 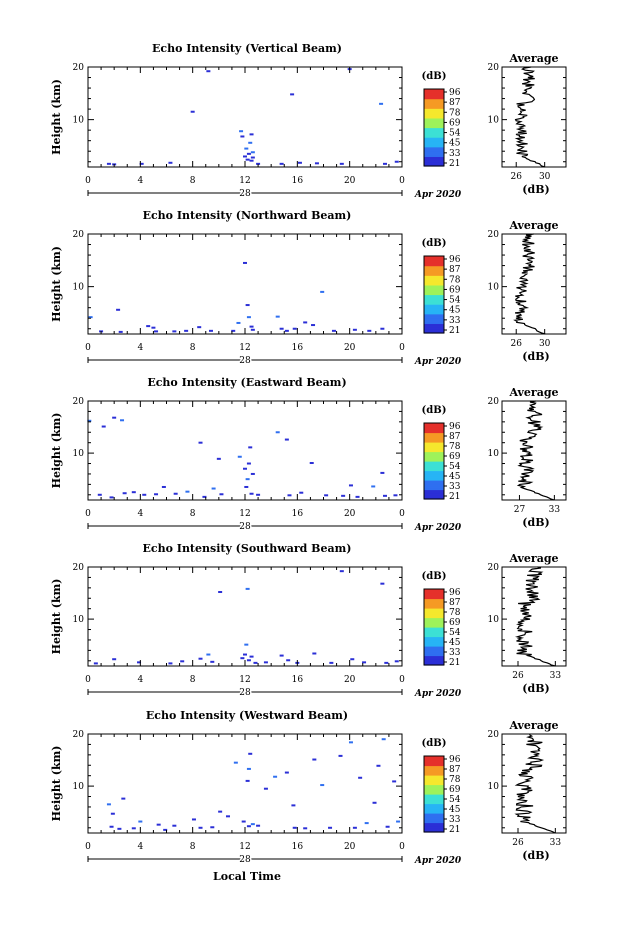 What do you see at coordinates (455, 613) in the screenshot?
I see `colorbar-tick-label: 78` at bounding box center [455, 613].